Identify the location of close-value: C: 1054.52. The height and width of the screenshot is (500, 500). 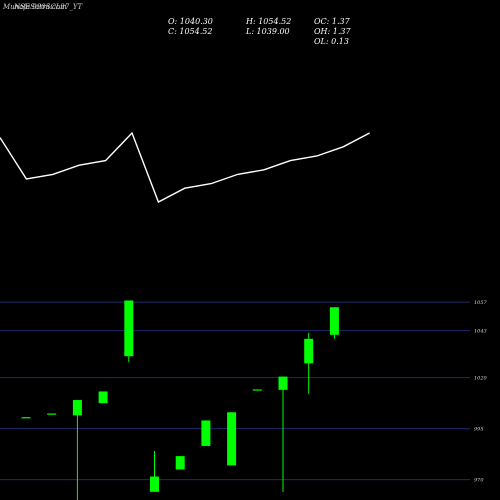
(190, 31).